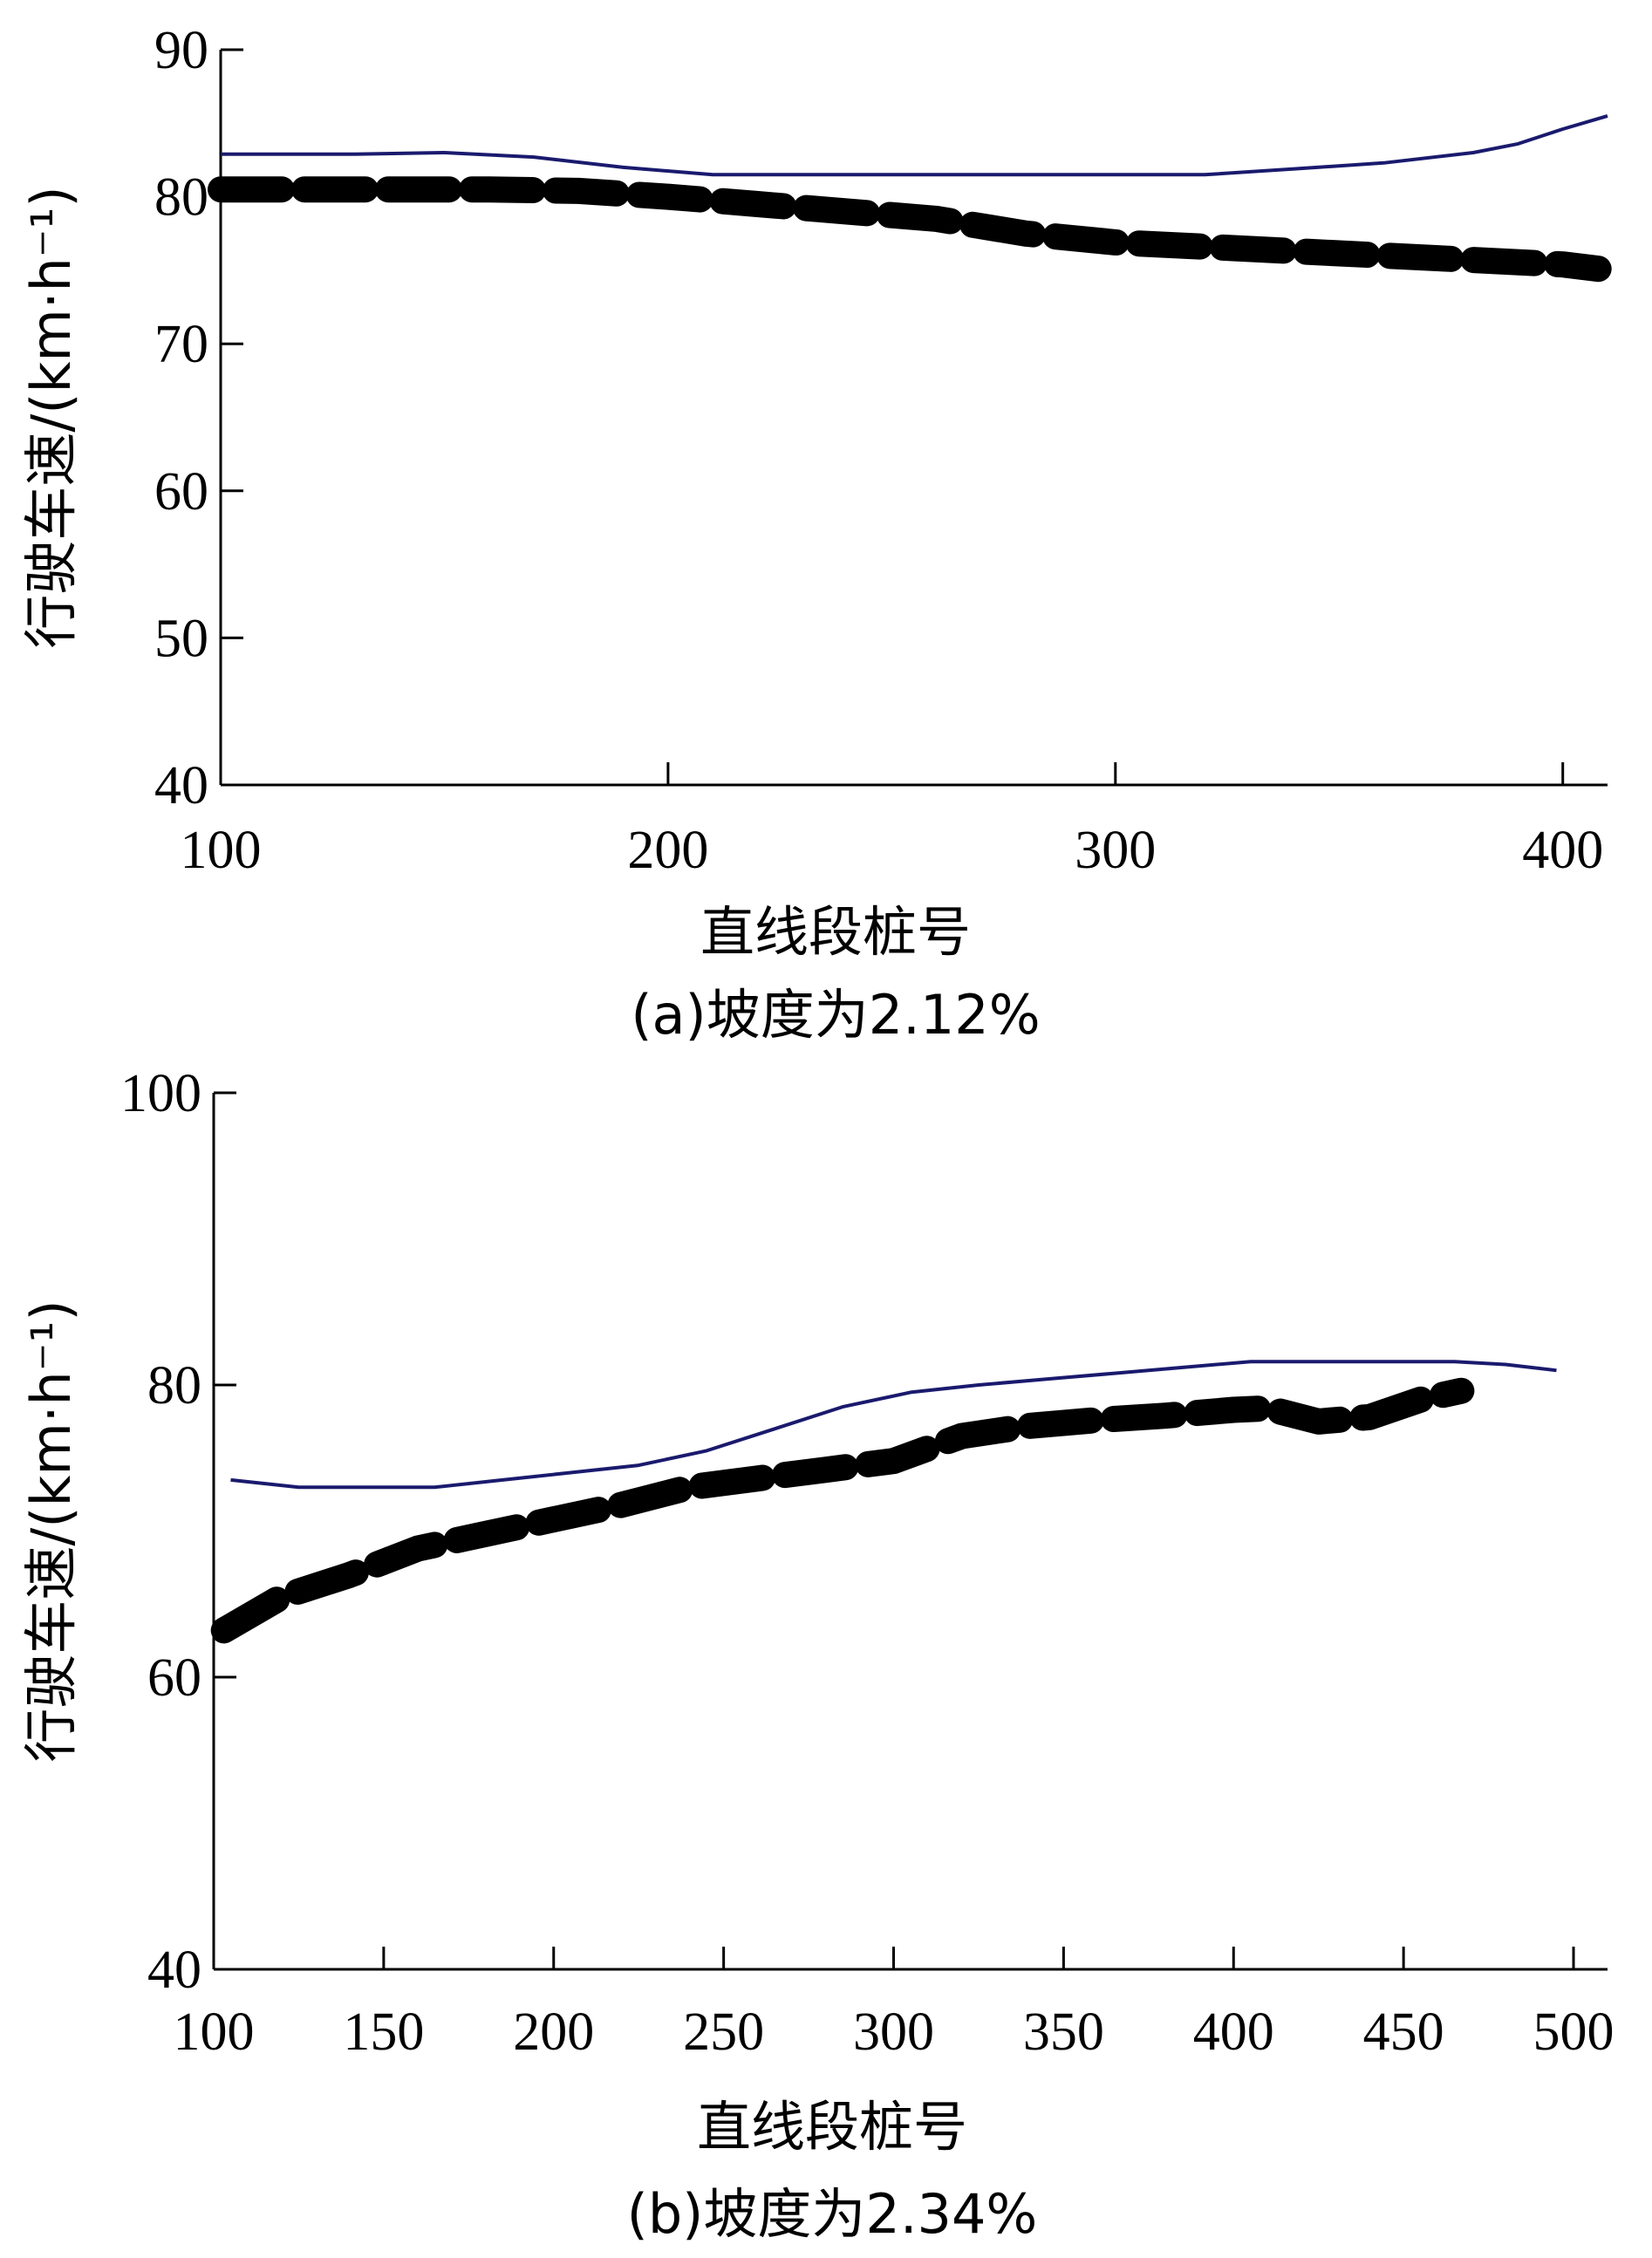 The image size is (1652, 2258). I want to click on x-tick-label: 350, so click(1063, 2032).